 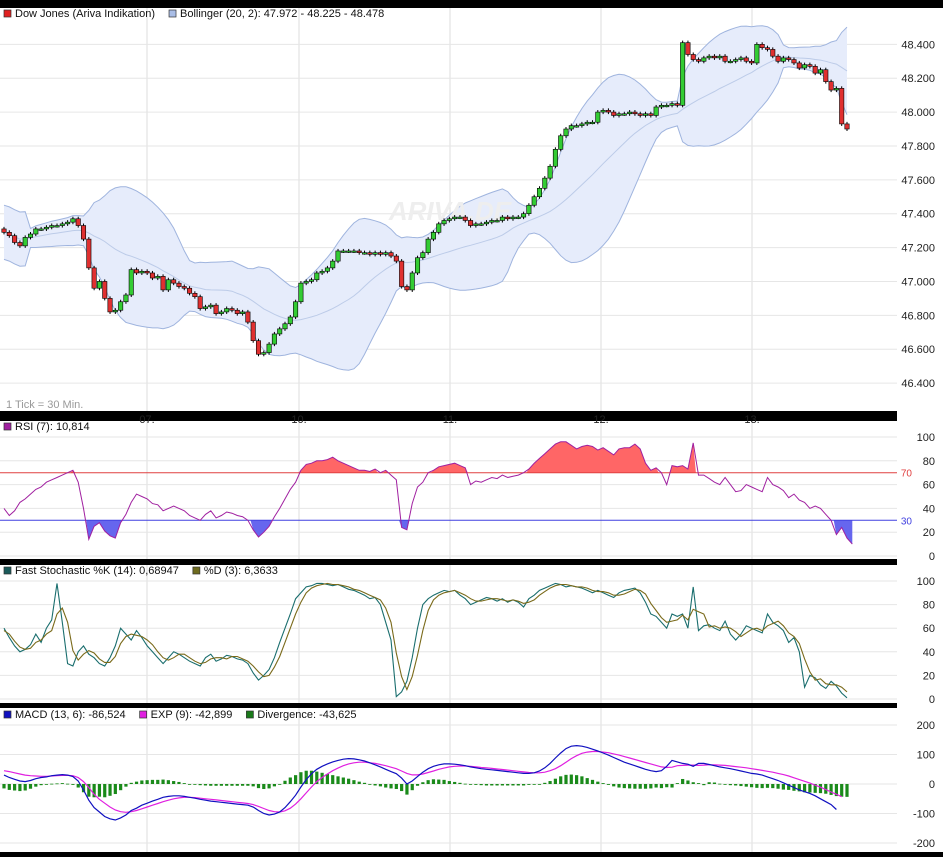 I want to click on stochastic-panel, so click(x=425, y=640).